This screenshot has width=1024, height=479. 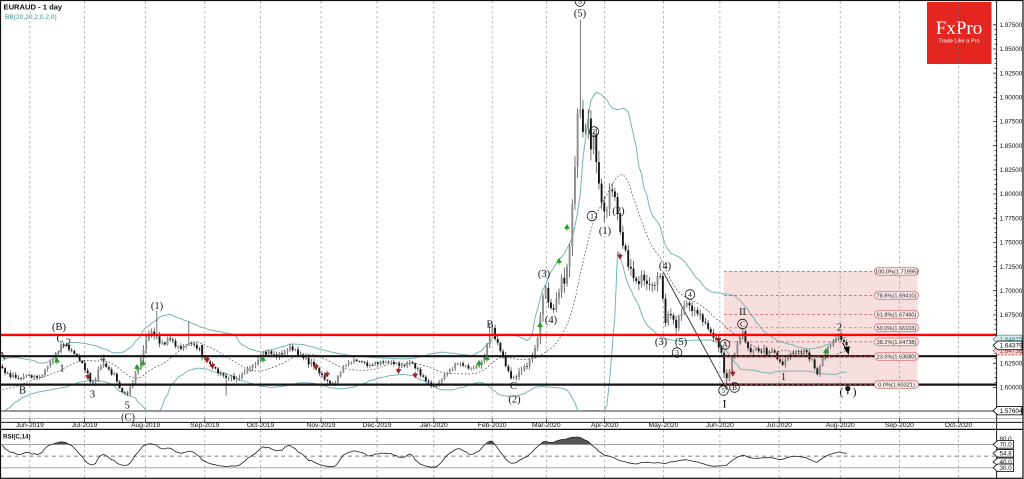 I want to click on svg-text: 1.95000, so click(x=1011, y=49).